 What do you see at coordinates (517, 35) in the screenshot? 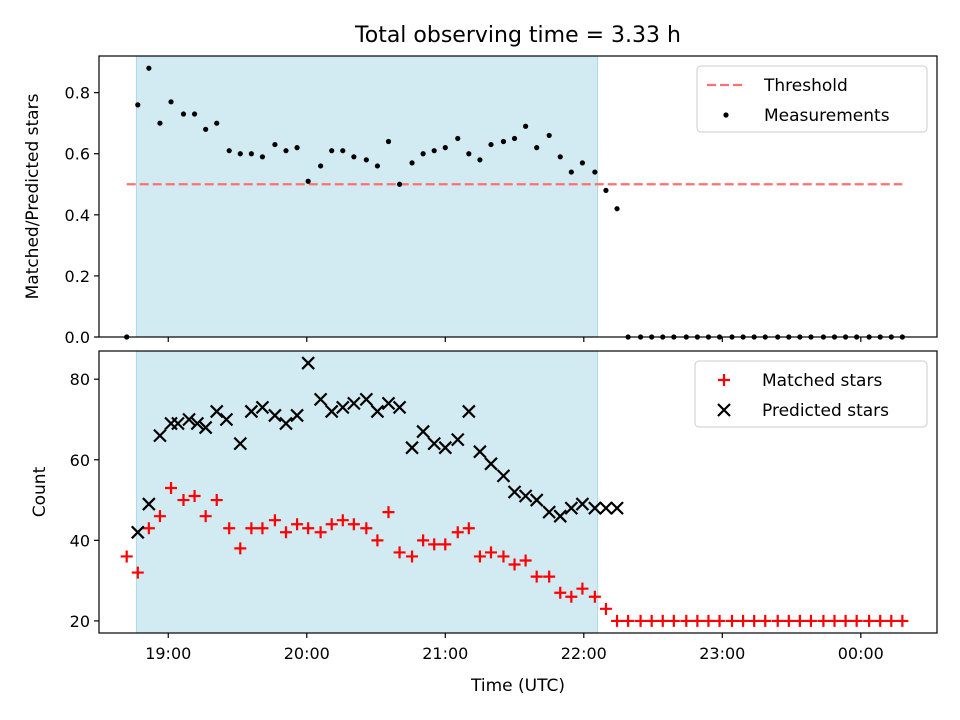
I see `chart-title: Total observing time = 3.33 h` at bounding box center [517, 35].